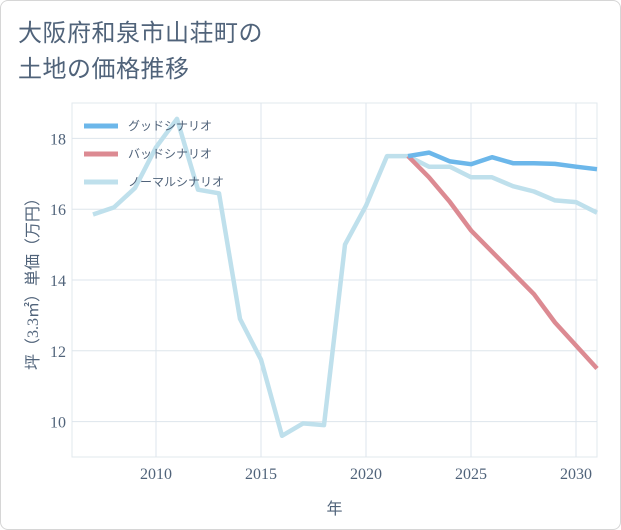 The width and height of the screenshot is (621, 530). What do you see at coordinates (334, 509) in the screenshot?
I see `x-axis-title: 年` at bounding box center [334, 509].